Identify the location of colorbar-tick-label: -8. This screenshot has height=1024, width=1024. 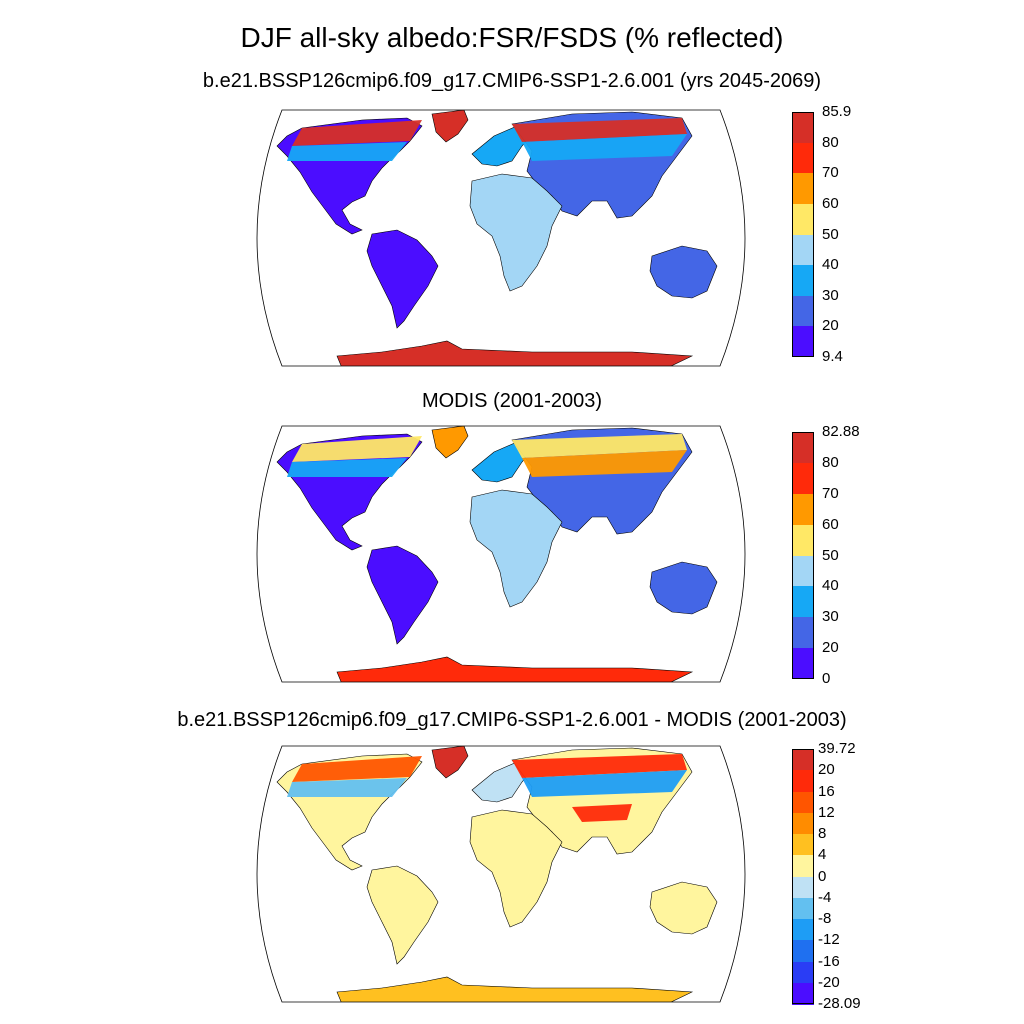
(825, 918).